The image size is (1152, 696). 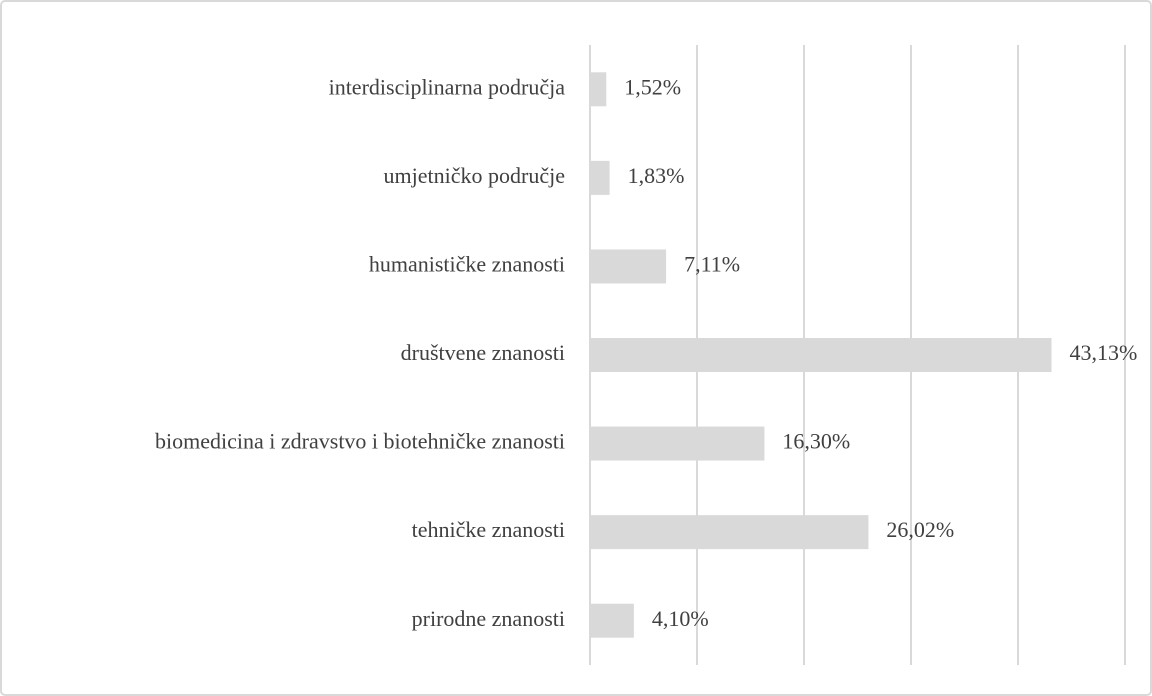 I want to click on data-label: 7,11%, so click(x=712, y=263).